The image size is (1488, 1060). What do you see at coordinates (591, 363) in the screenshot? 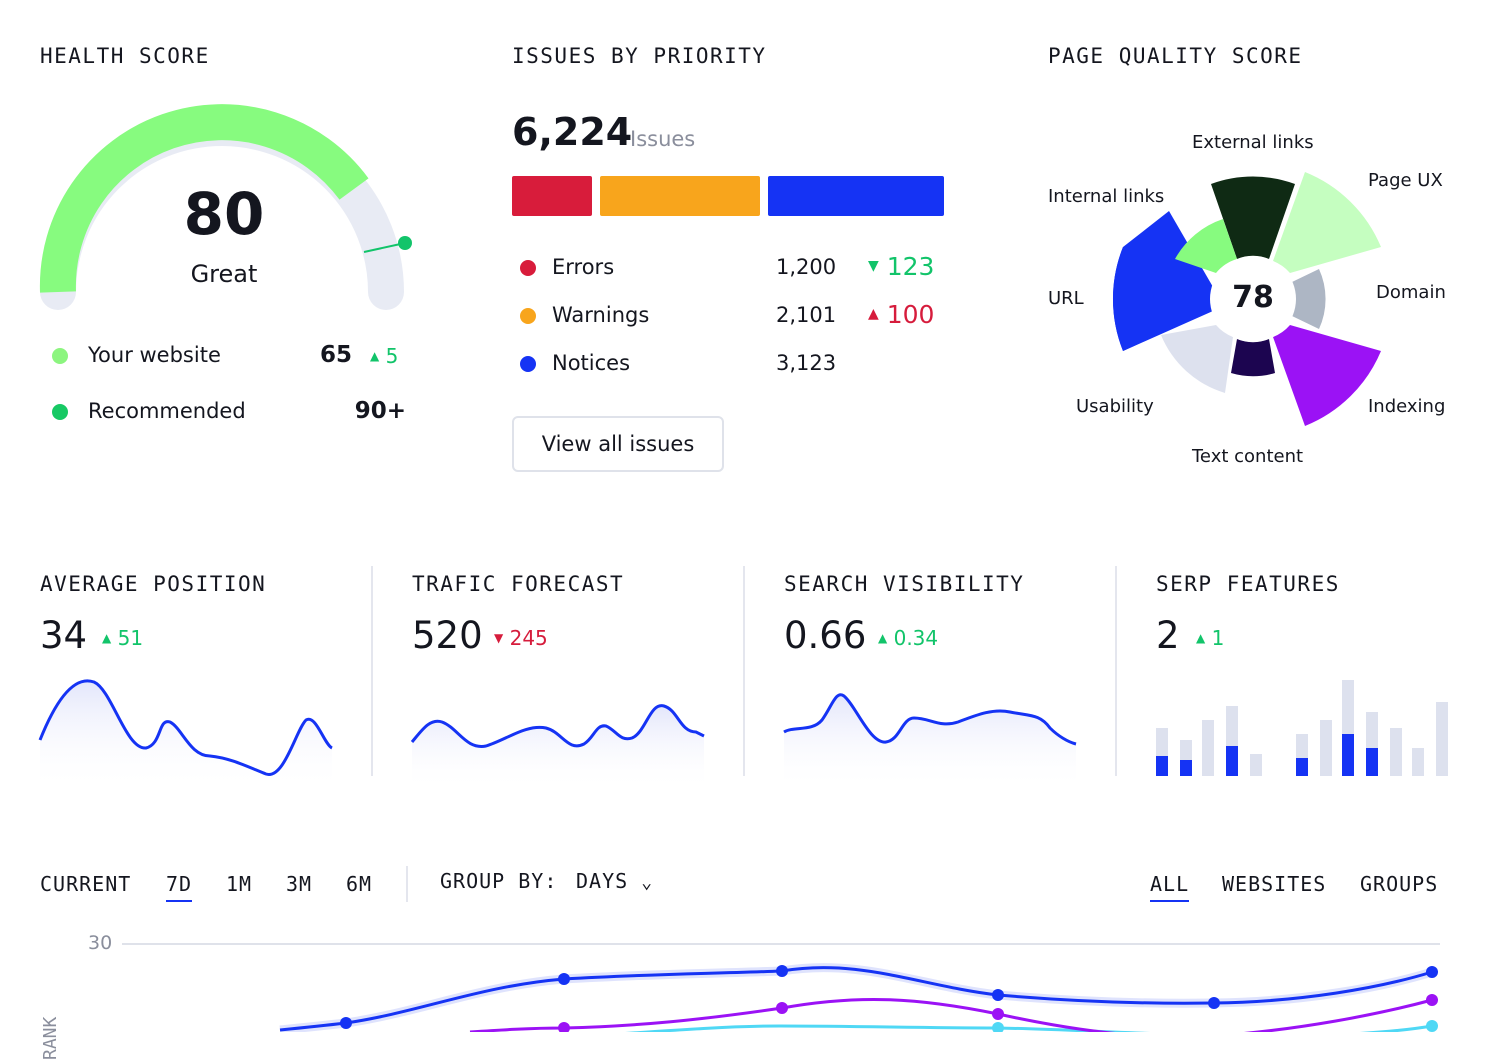
I see `notices-label: Notices` at bounding box center [591, 363].